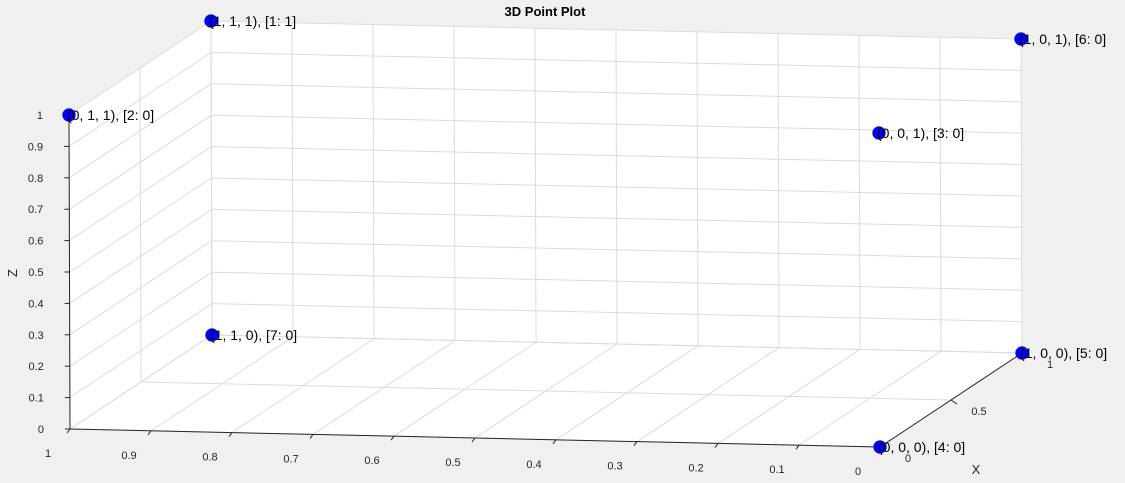 The image size is (1125, 483). Describe the element at coordinates (1050, 365) in the screenshot. I see `x-tick-label: 1` at that location.